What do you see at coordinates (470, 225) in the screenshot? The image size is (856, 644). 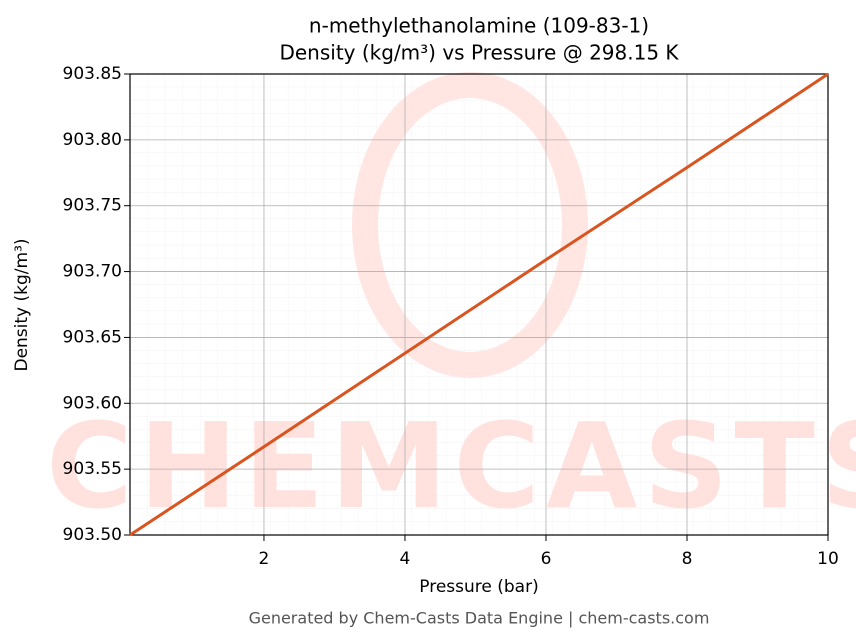 I see `watermark-logo` at bounding box center [470, 225].